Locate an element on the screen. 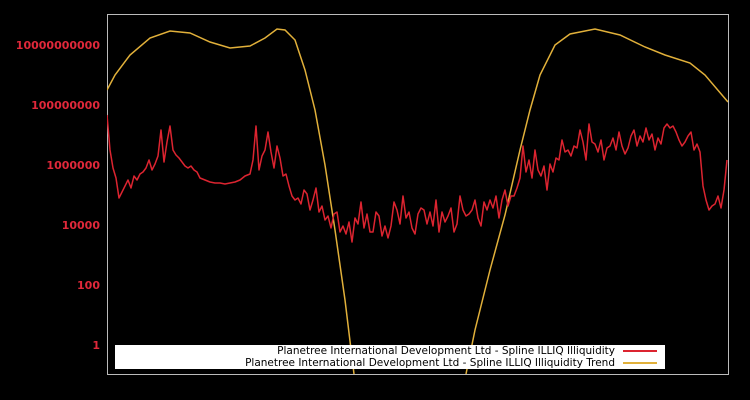 The width and height of the screenshot is (750, 400). y-tick-label: 1000000 is located at coordinates (73, 165).